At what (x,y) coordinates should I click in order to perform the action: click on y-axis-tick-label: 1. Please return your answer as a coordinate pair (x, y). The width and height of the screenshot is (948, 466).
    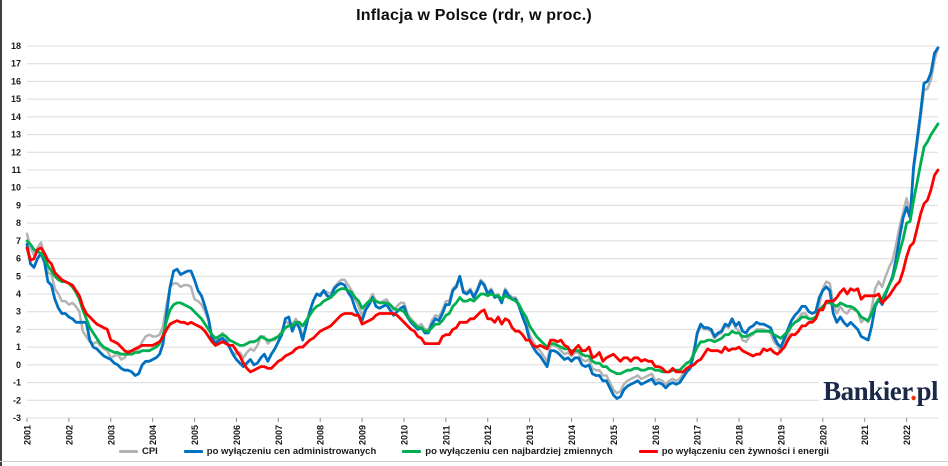
    Looking at the image, I should click on (18, 347).